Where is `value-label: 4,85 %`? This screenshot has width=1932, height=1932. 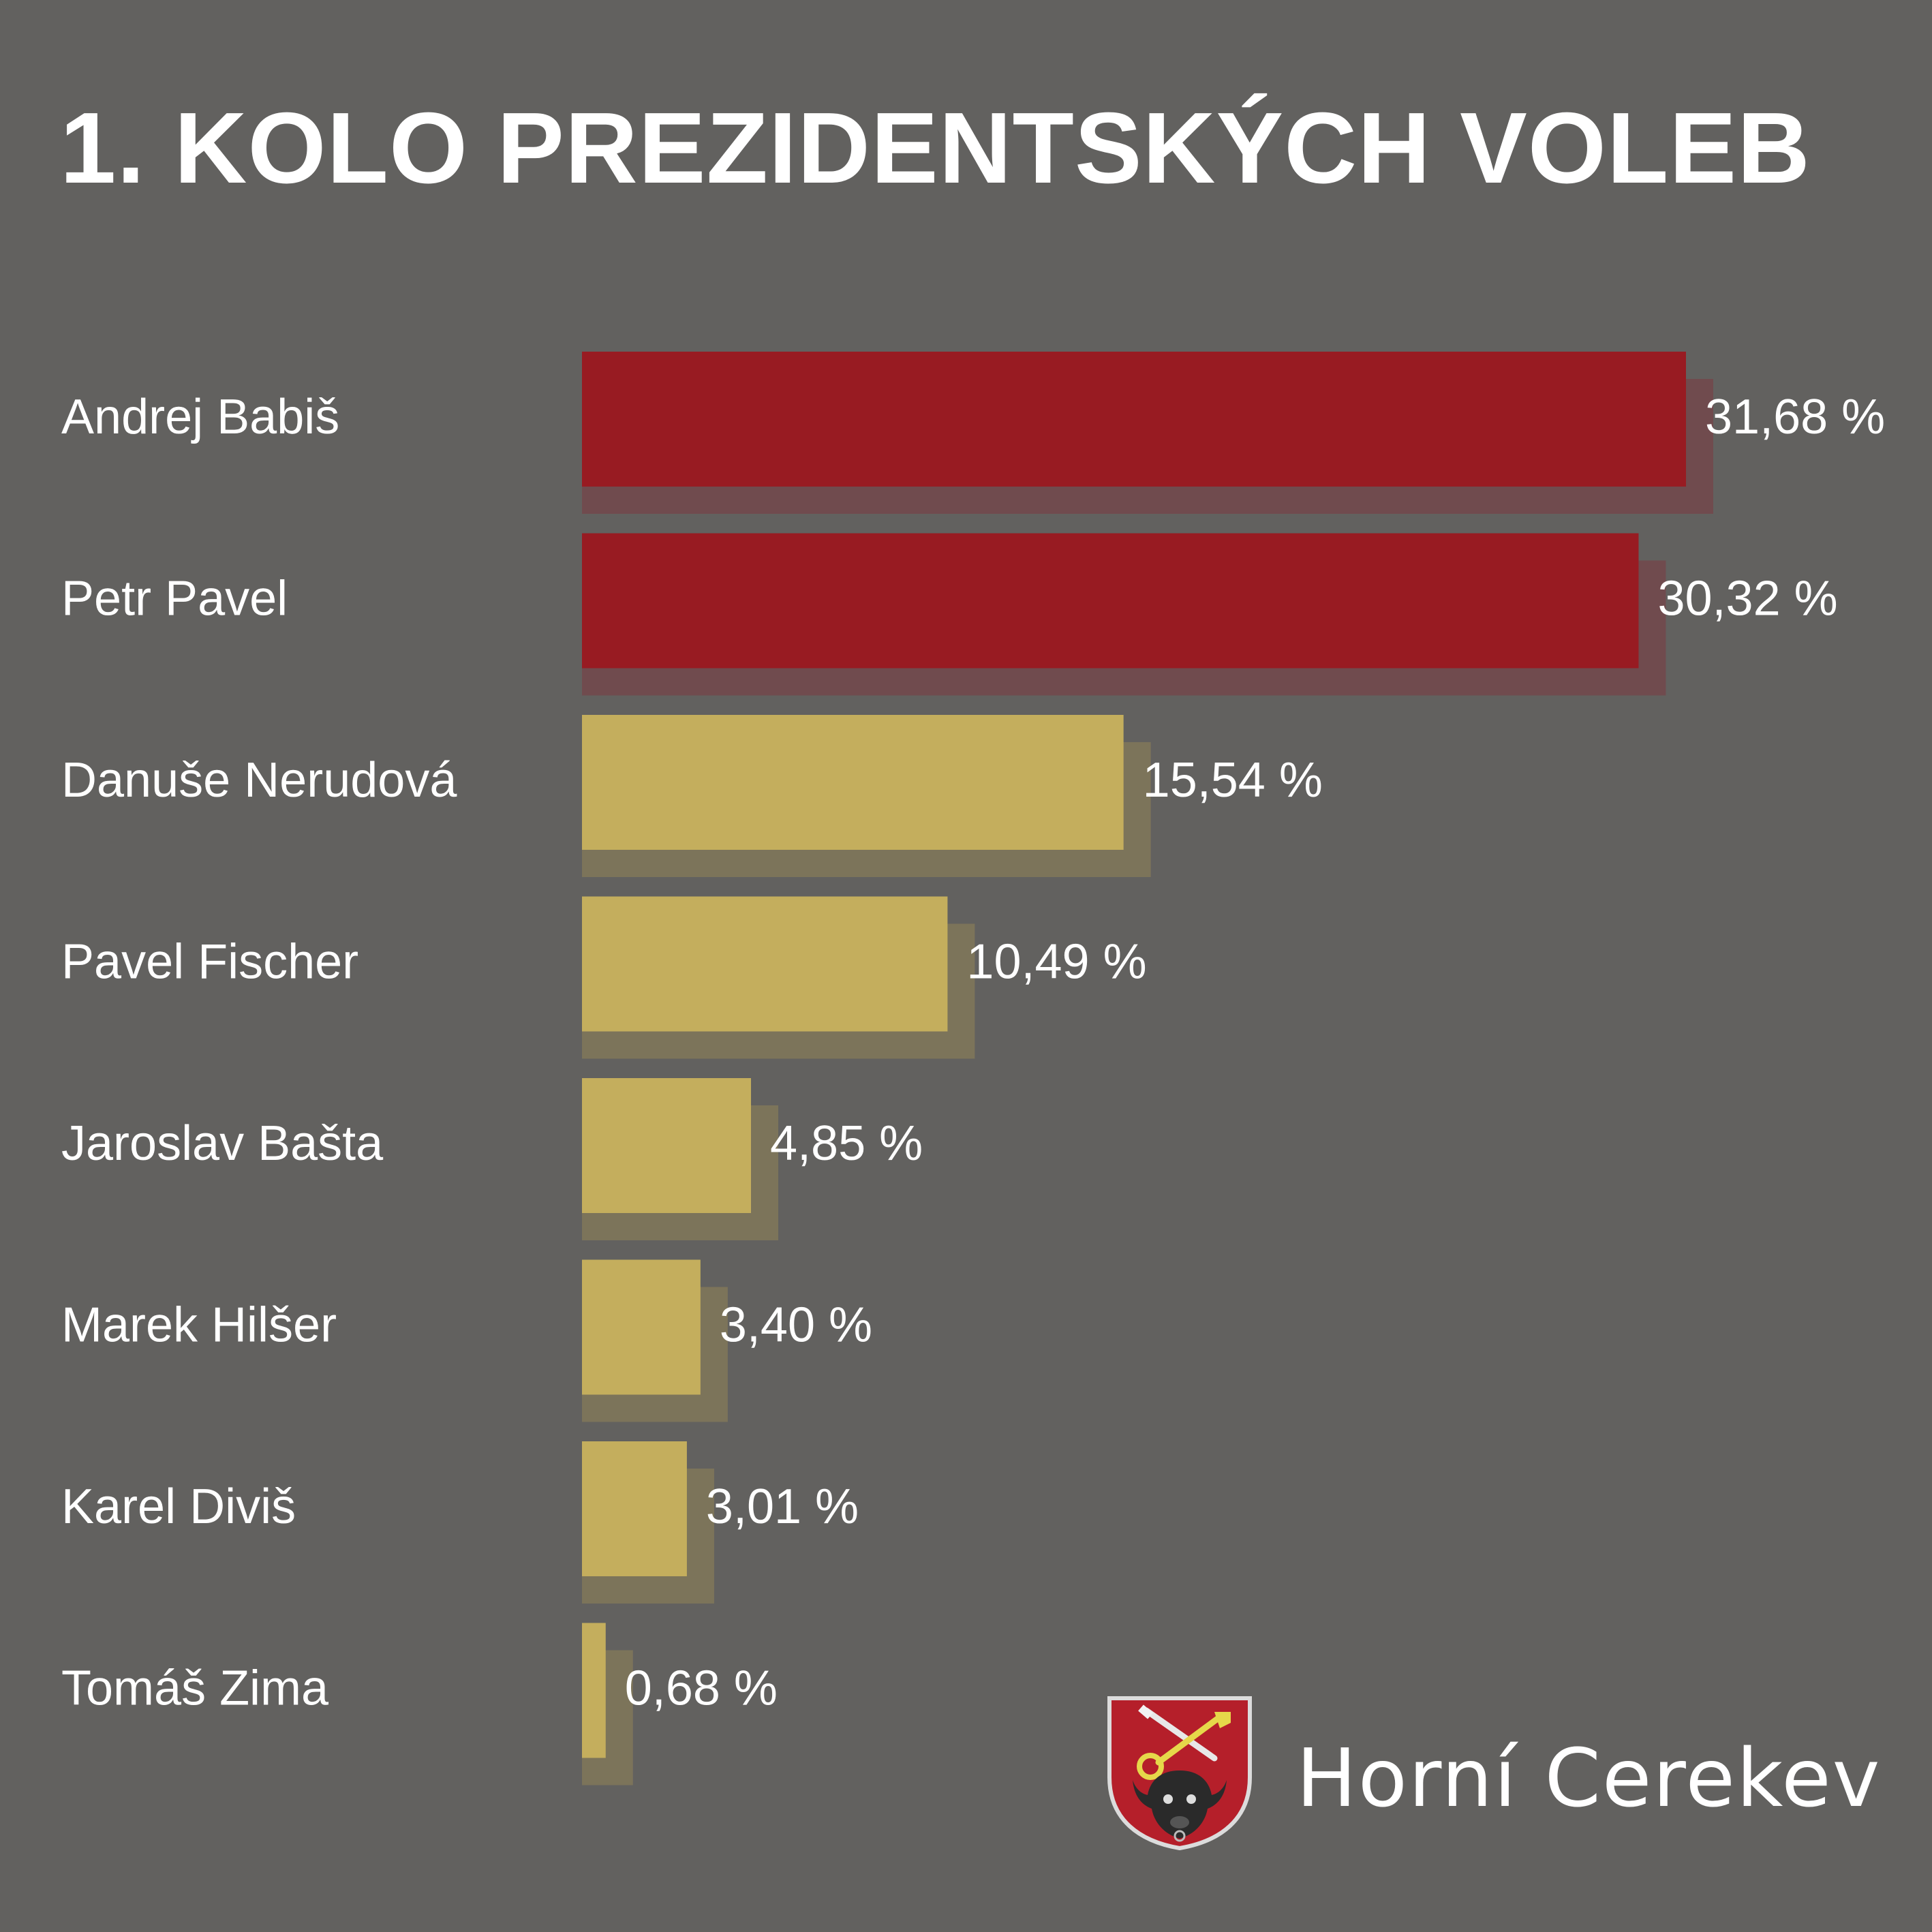 value-label: 4,85 % is located at coordinates (846, 1143).